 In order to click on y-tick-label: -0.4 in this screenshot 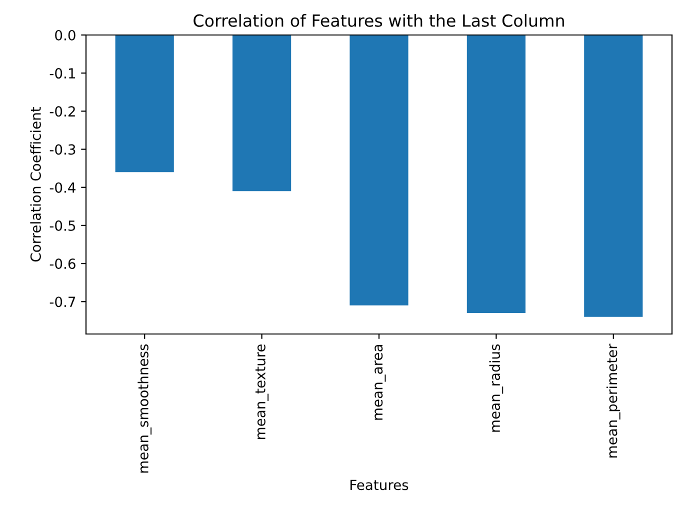, I will do `click(63, 187)`.